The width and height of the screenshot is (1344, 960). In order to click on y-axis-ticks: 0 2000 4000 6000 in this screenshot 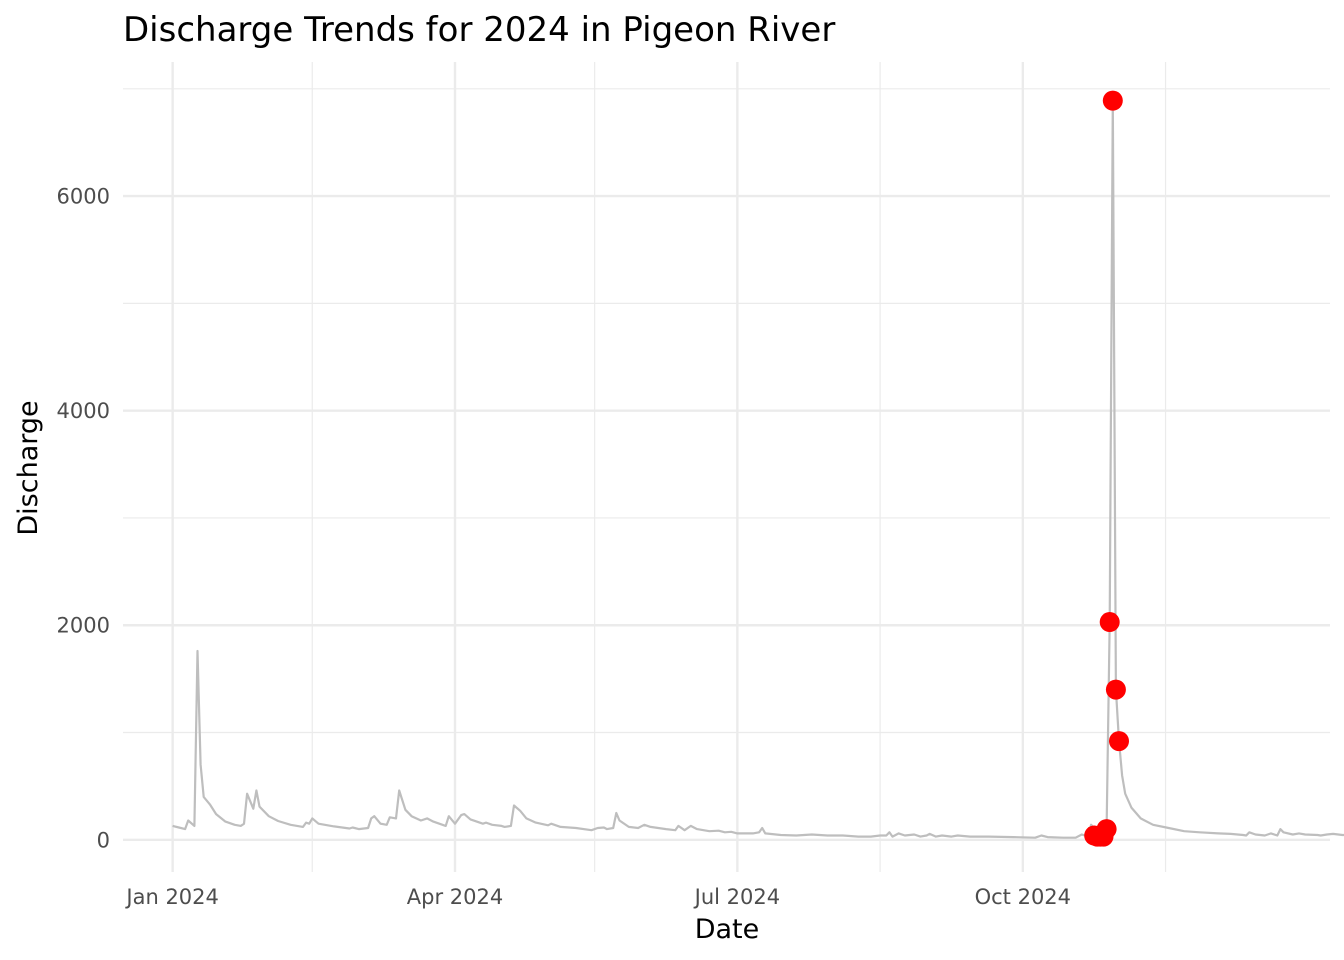, I will do `click(83, 519)`.